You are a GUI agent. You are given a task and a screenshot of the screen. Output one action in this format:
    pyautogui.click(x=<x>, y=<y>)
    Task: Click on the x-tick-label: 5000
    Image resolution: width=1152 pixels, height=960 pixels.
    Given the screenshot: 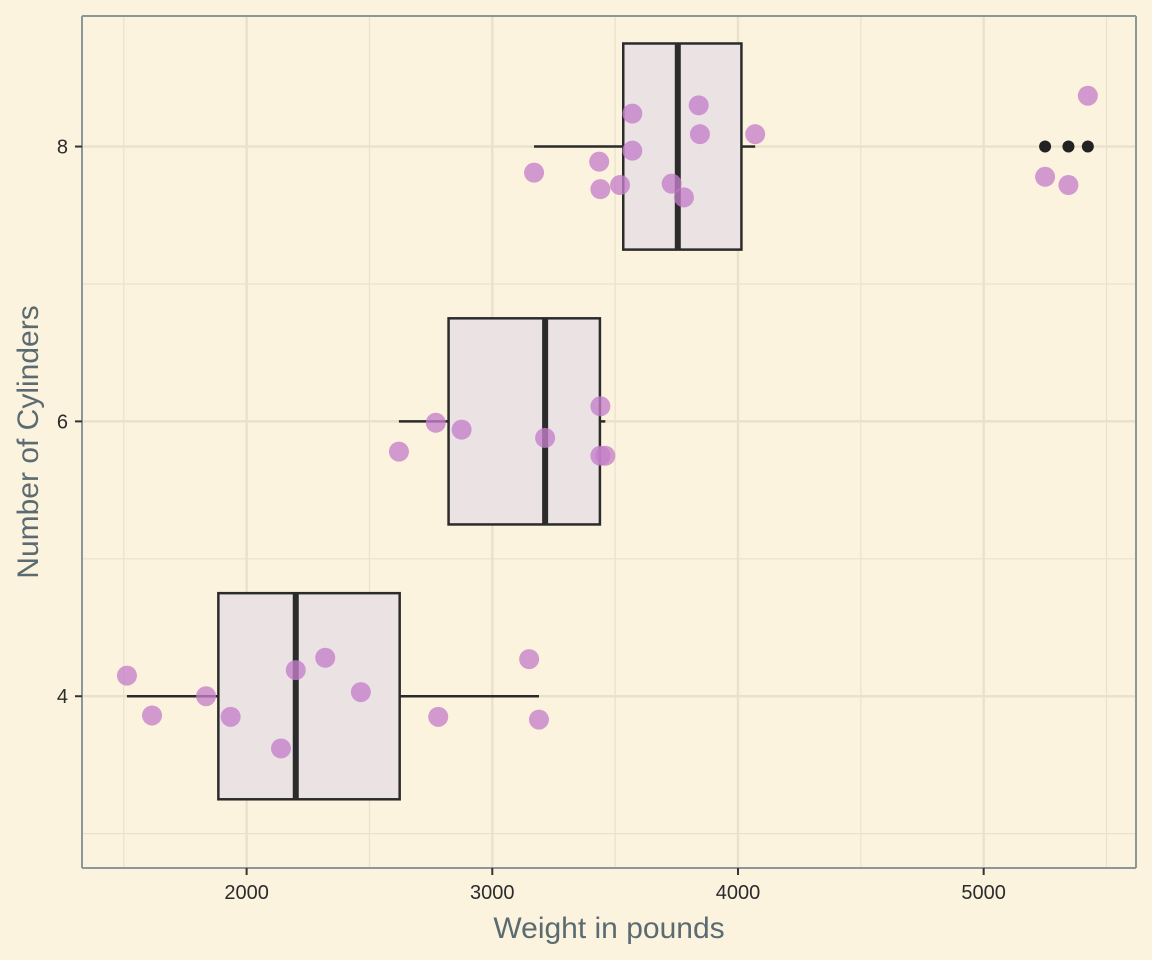 What is the action you would take?
    pyautogui.click(x=983, y=893)
    